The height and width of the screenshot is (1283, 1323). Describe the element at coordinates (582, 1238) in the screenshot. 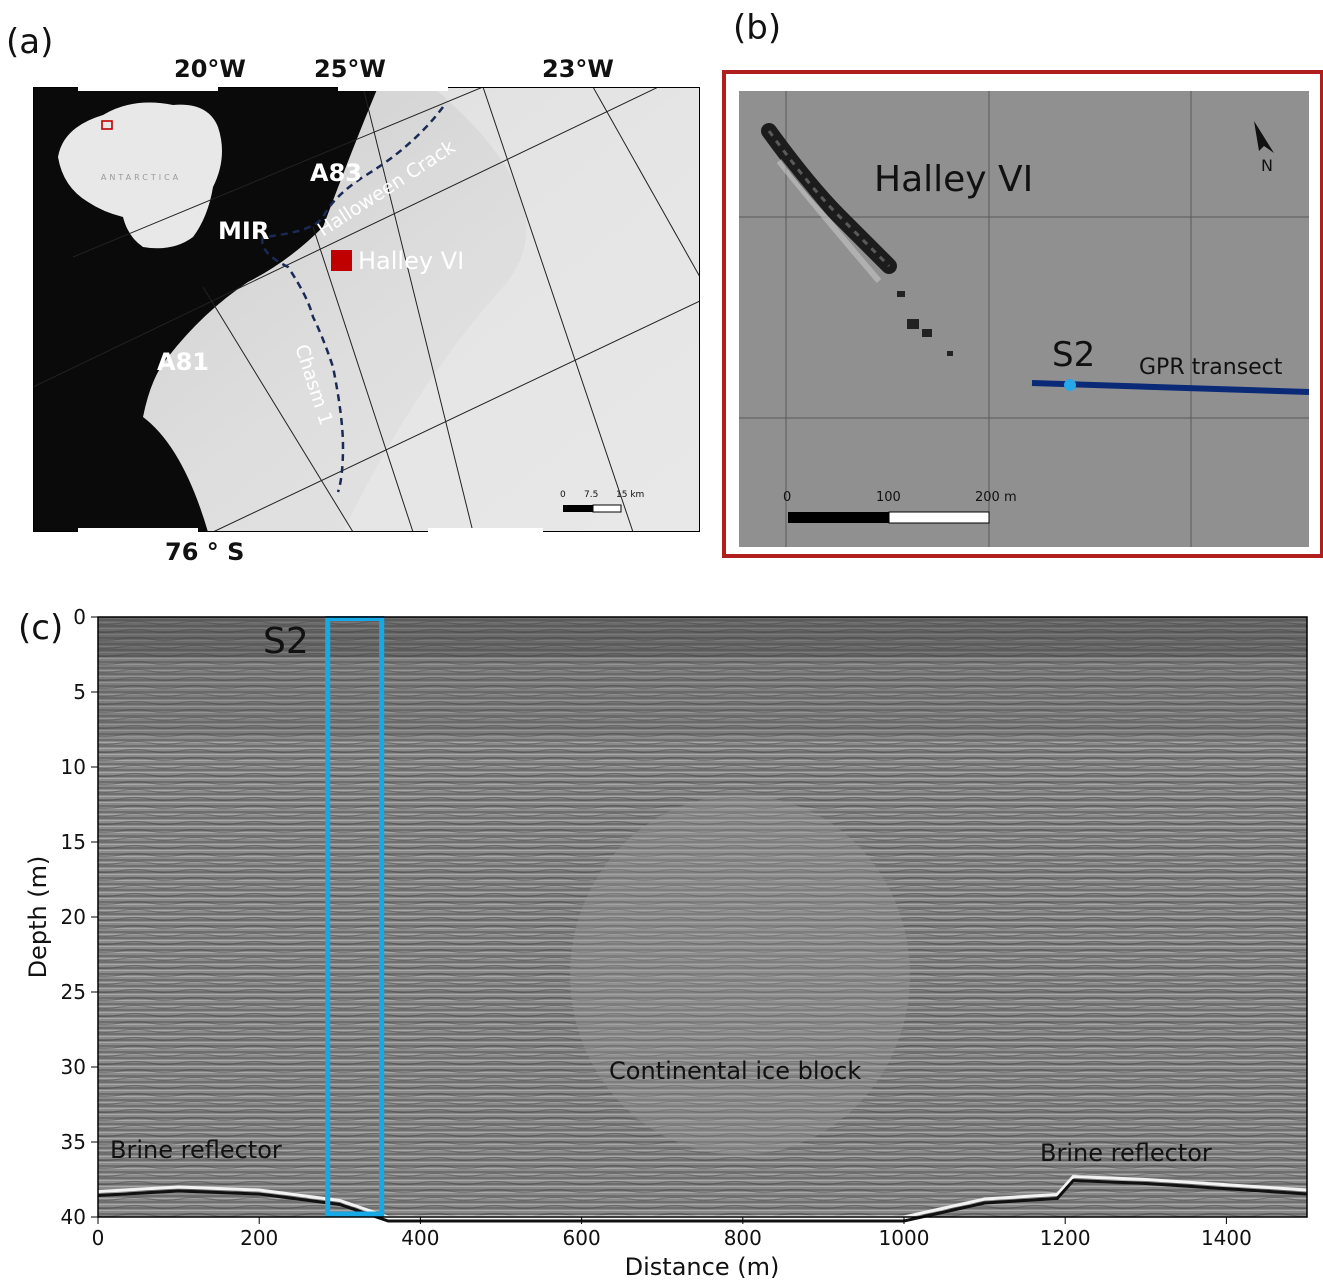

I see `x-tick-label: 600` at that location.